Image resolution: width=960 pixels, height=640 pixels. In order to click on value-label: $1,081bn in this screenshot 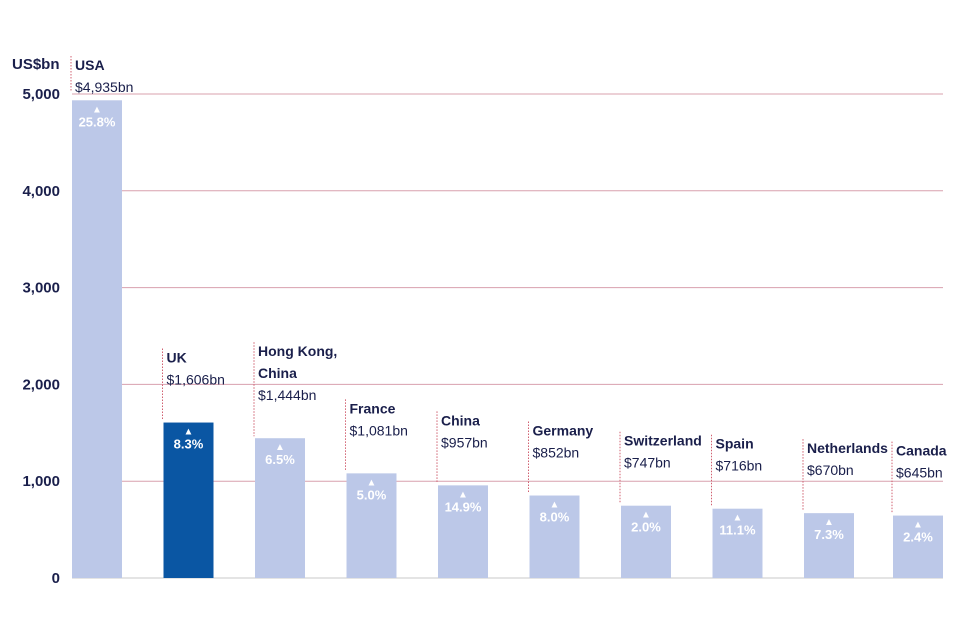, I will do `click(379, 430)`.